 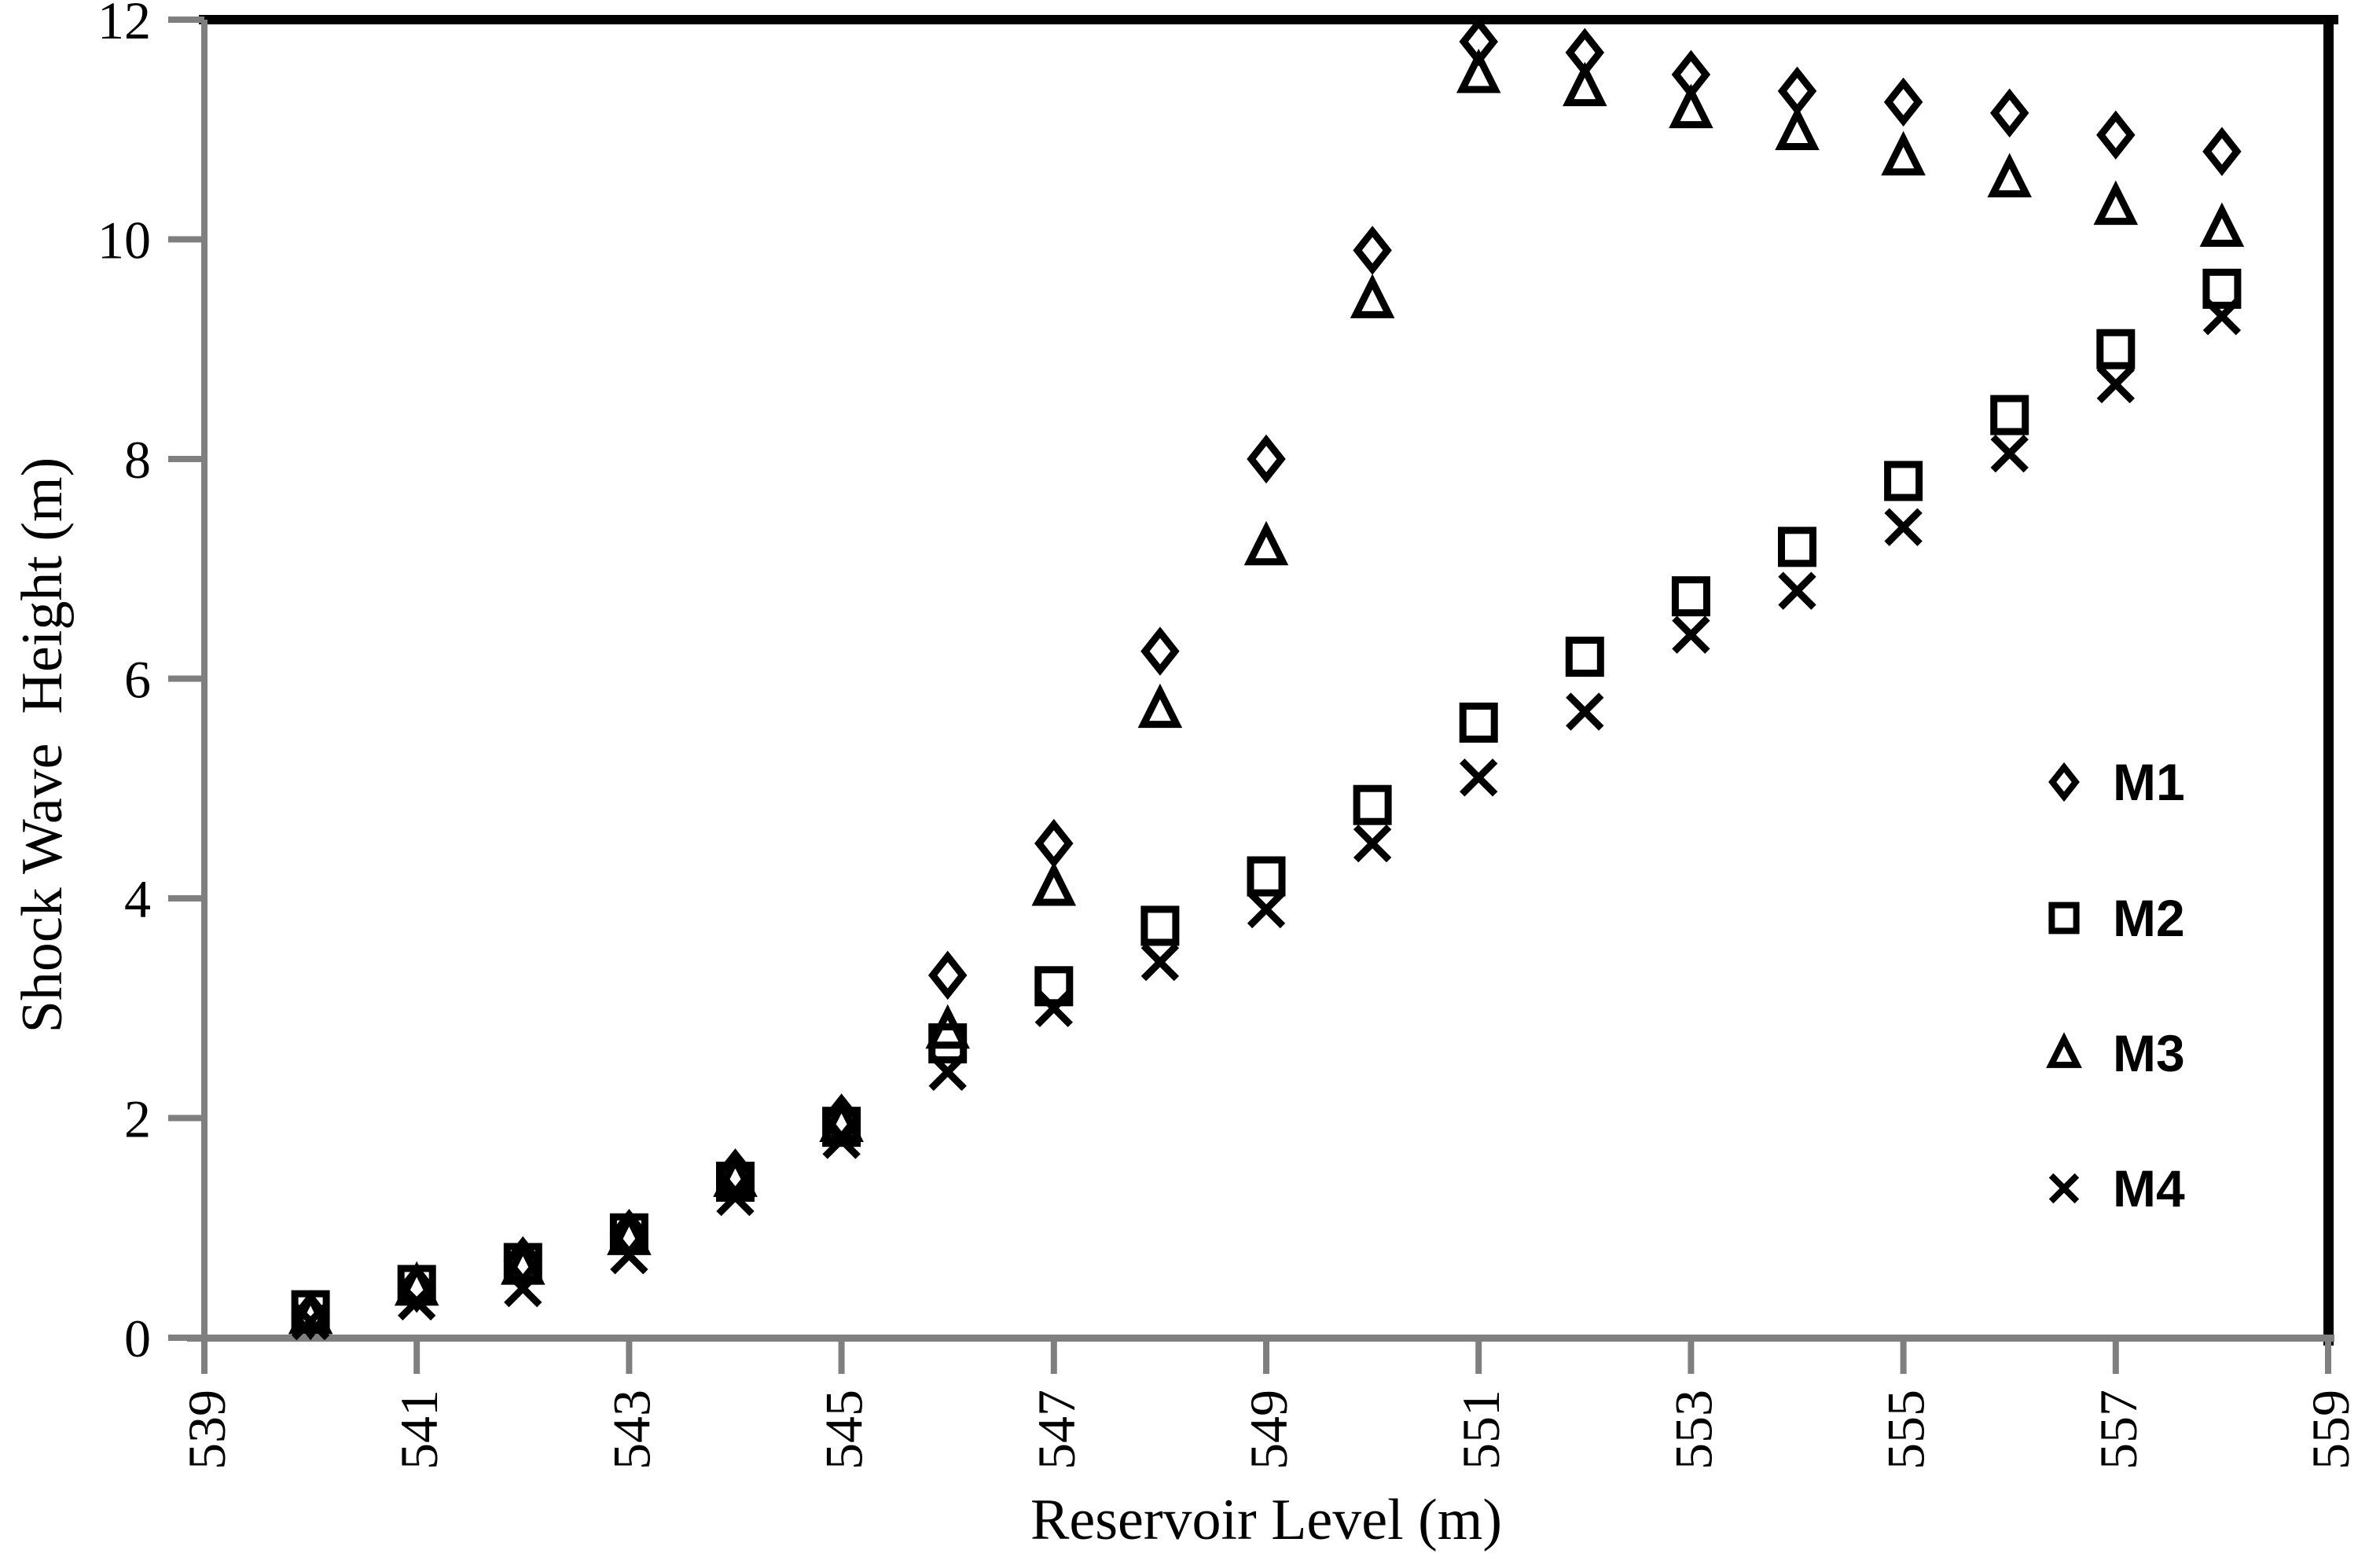 What do you see at coordinates (2328, 680) in the screenshot?
I see `plot-right-border` at bounding box center [2328, 680].